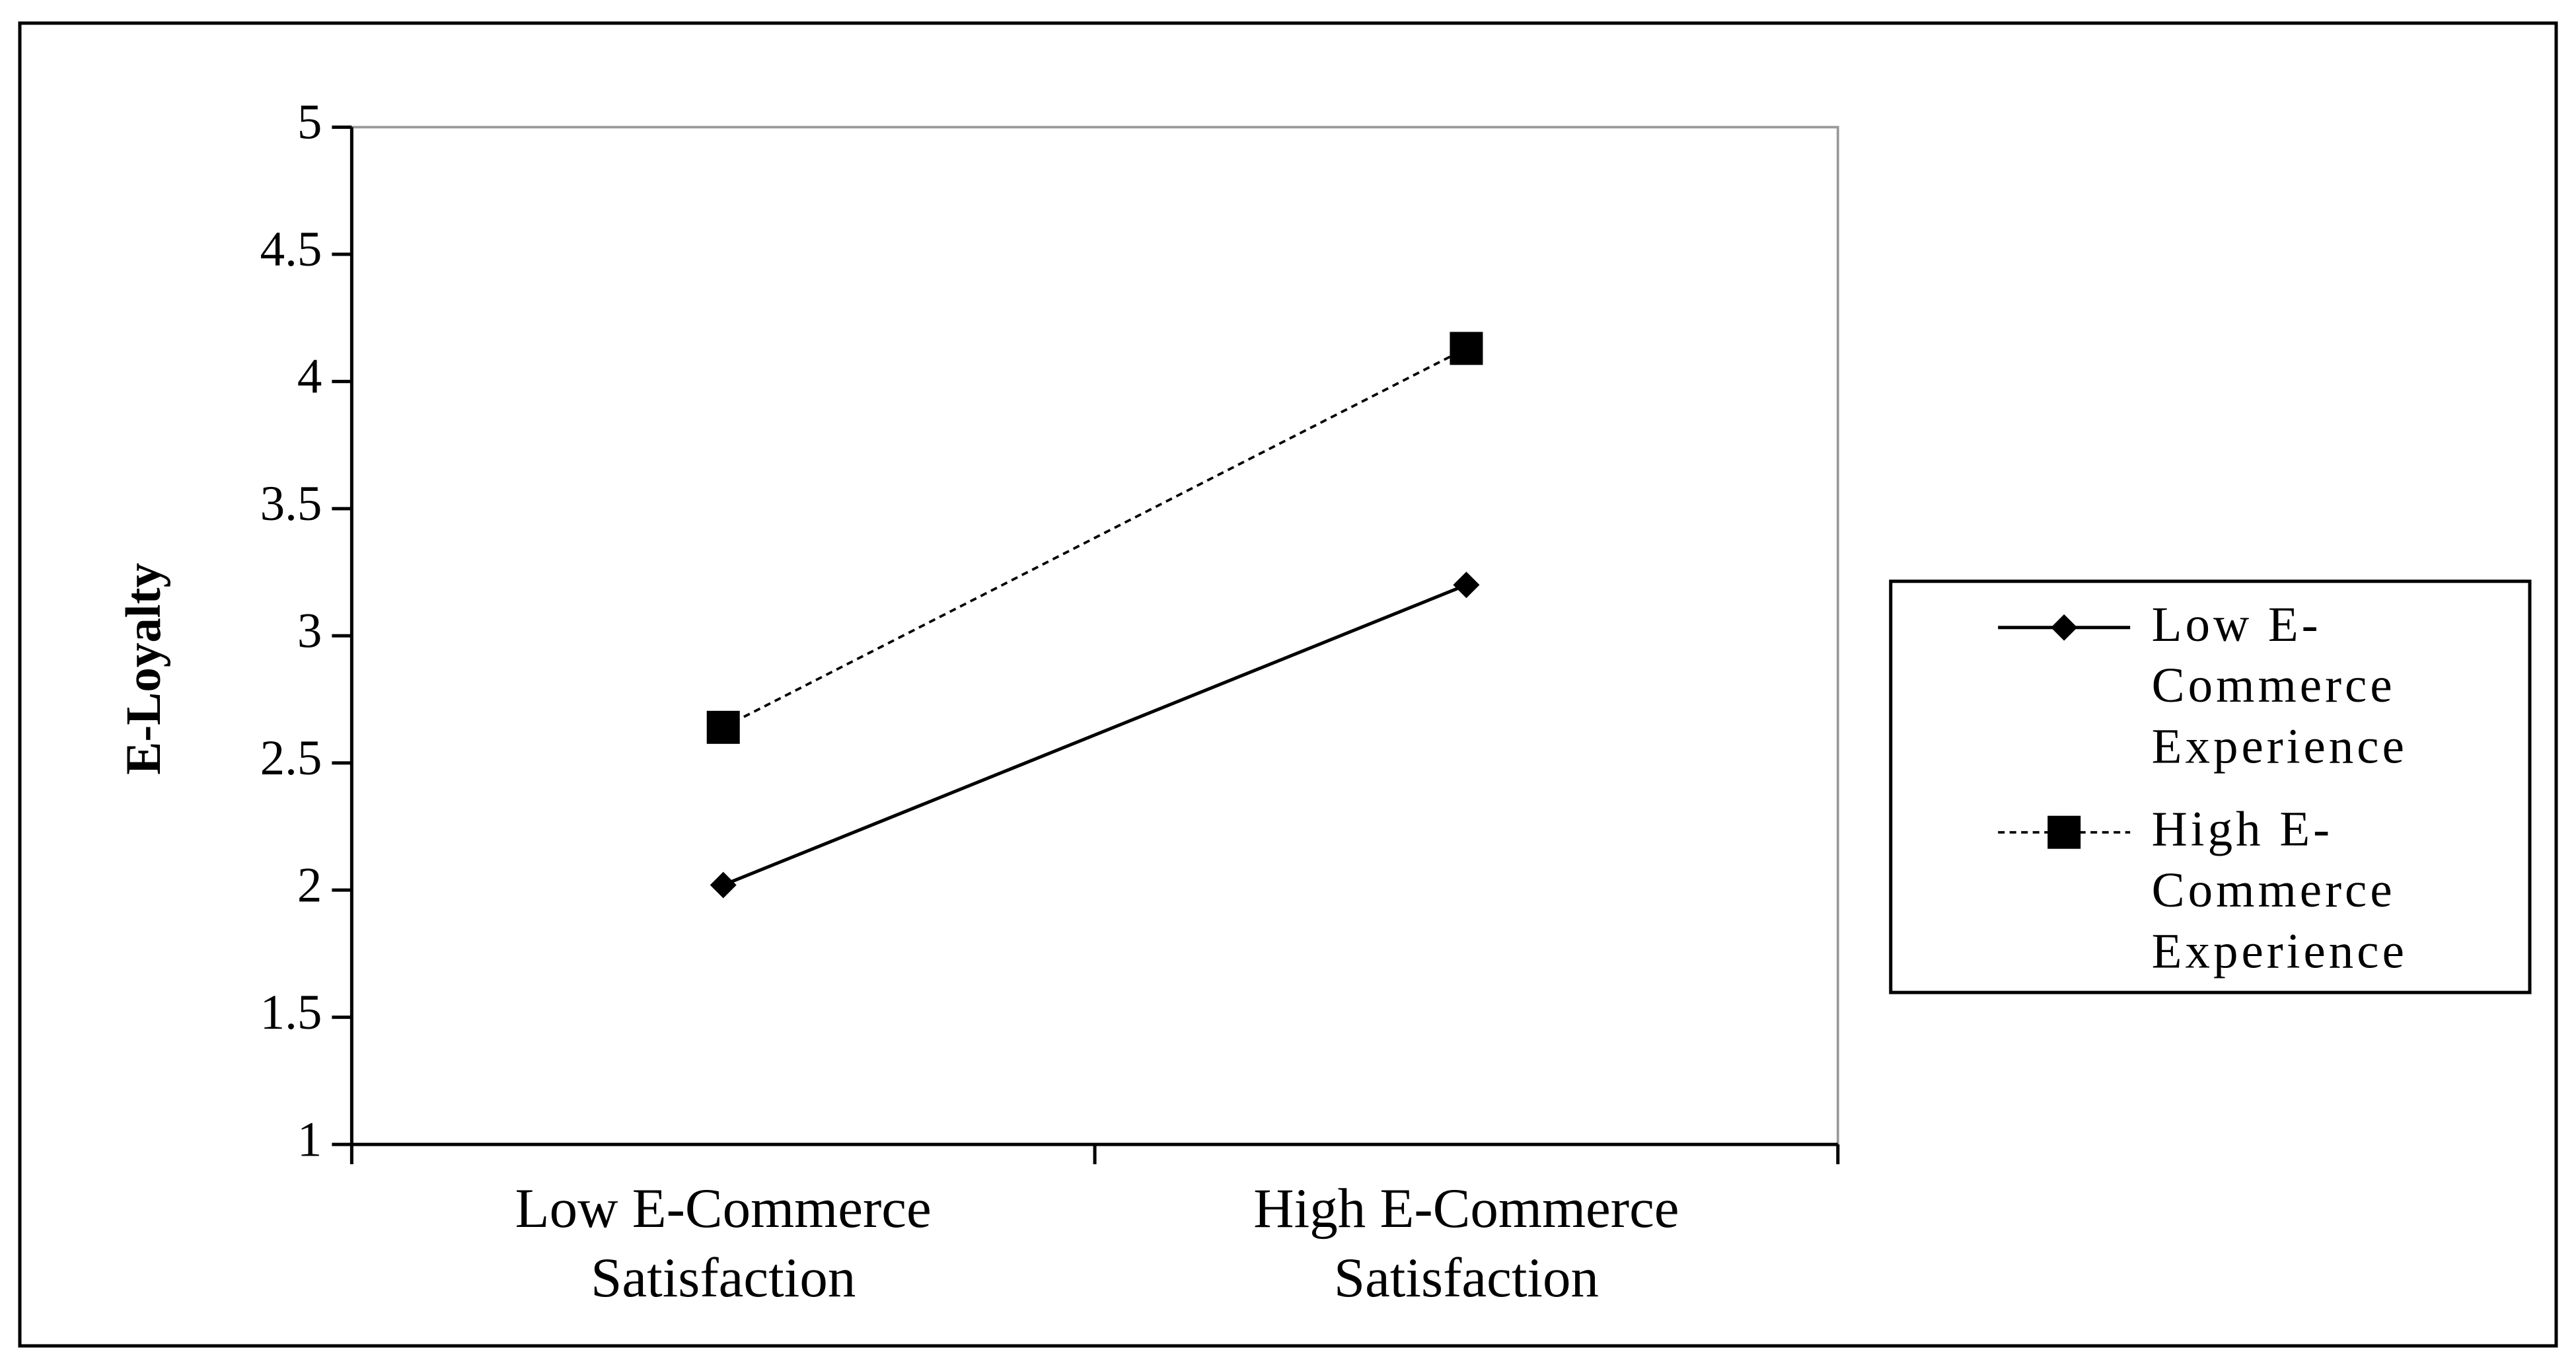 Image resolution: width=2576 pixels, height=1369 pixels. I want to click on y-tick-label: 1.5, so click(291, 1012).